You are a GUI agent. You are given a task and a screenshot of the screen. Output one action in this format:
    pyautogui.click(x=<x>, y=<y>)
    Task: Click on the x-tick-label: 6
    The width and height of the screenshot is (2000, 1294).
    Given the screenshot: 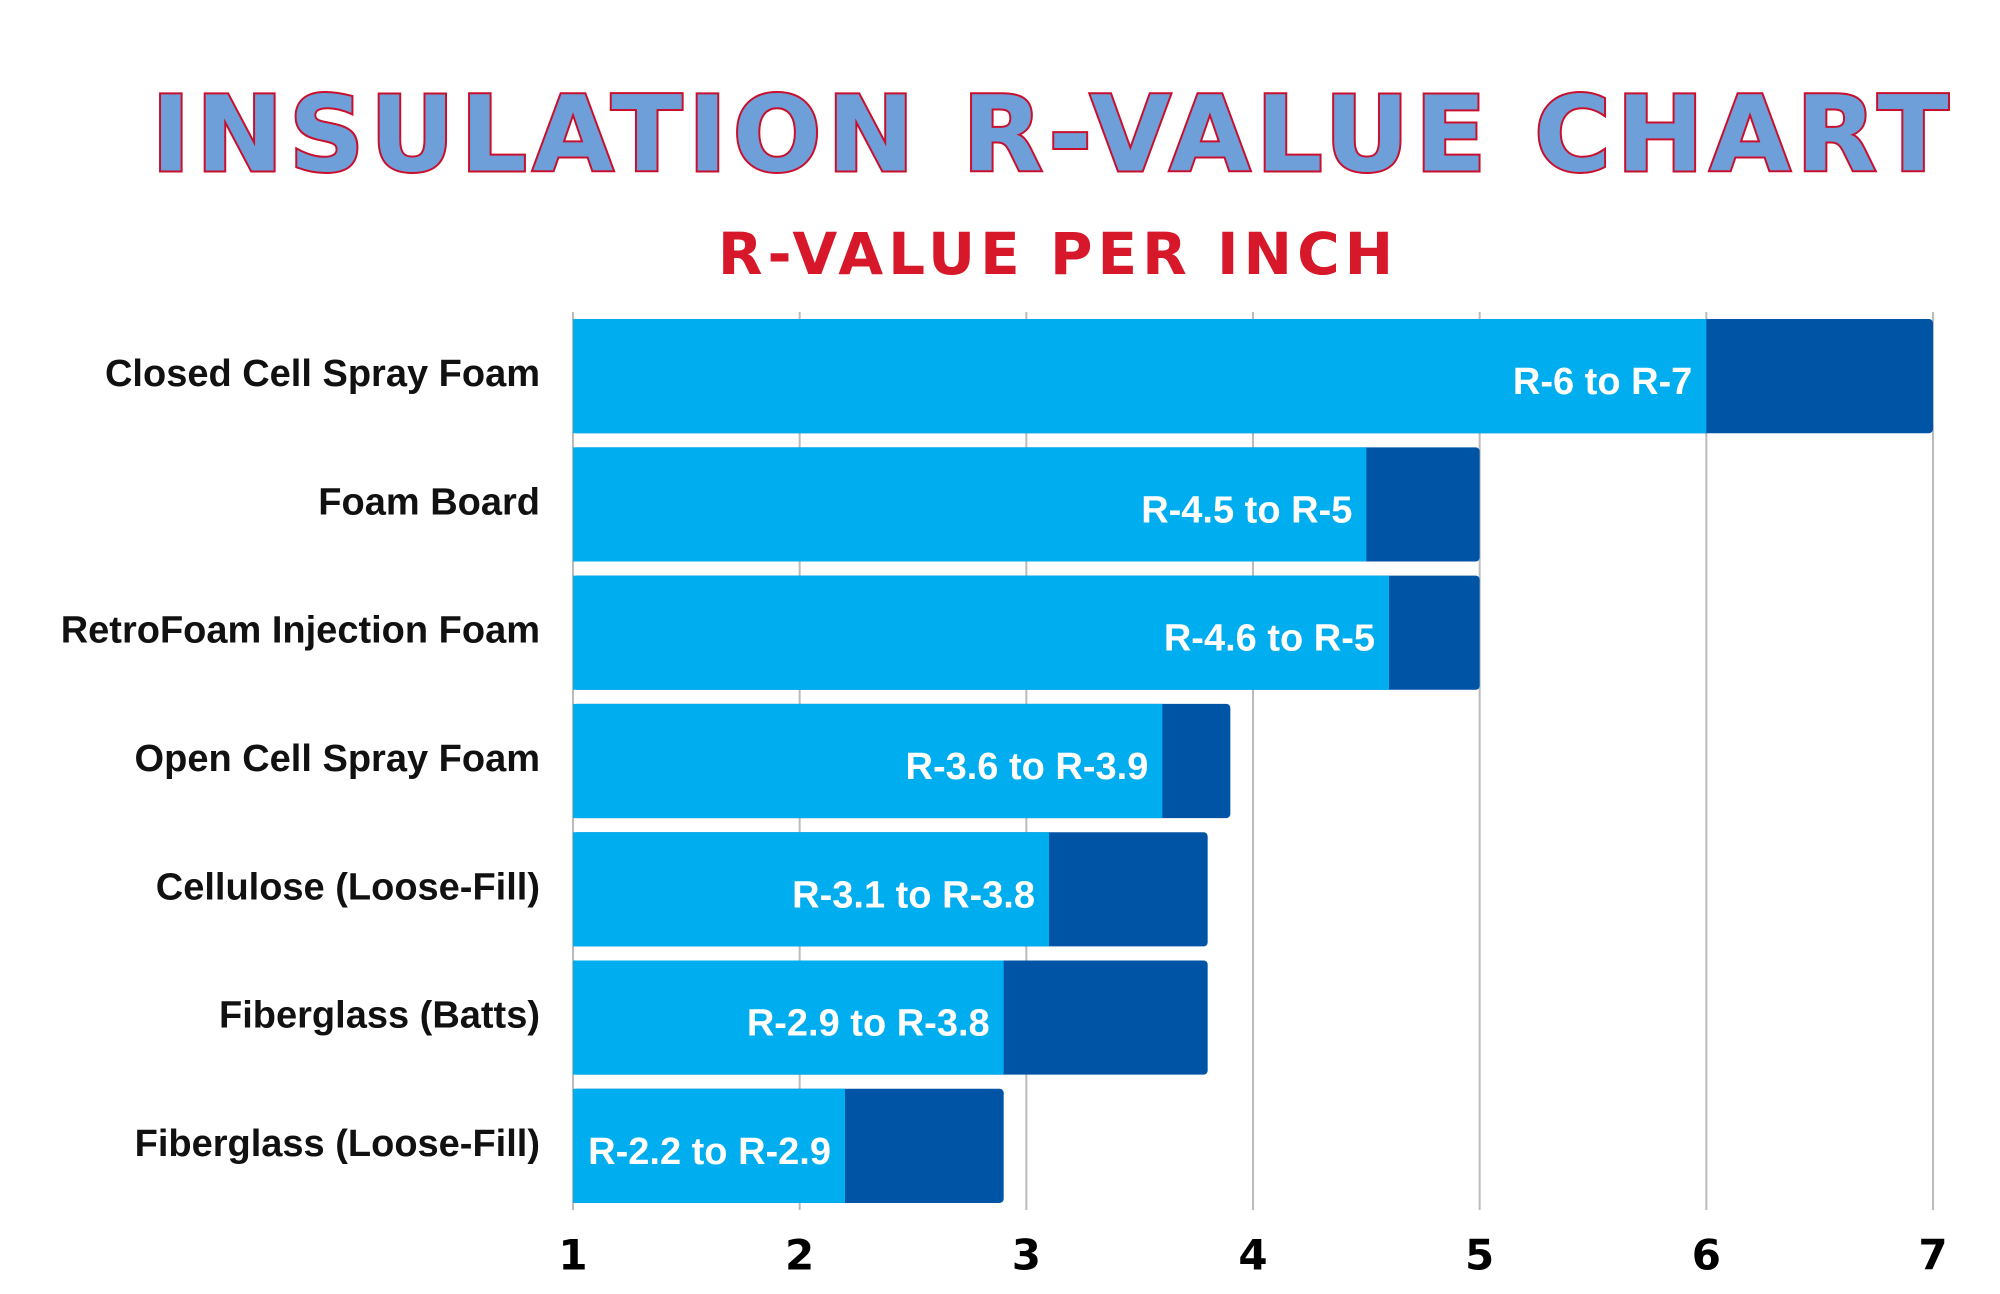 What is the action you would take?
    pyautogui.click(x=1706, y=1255)
    